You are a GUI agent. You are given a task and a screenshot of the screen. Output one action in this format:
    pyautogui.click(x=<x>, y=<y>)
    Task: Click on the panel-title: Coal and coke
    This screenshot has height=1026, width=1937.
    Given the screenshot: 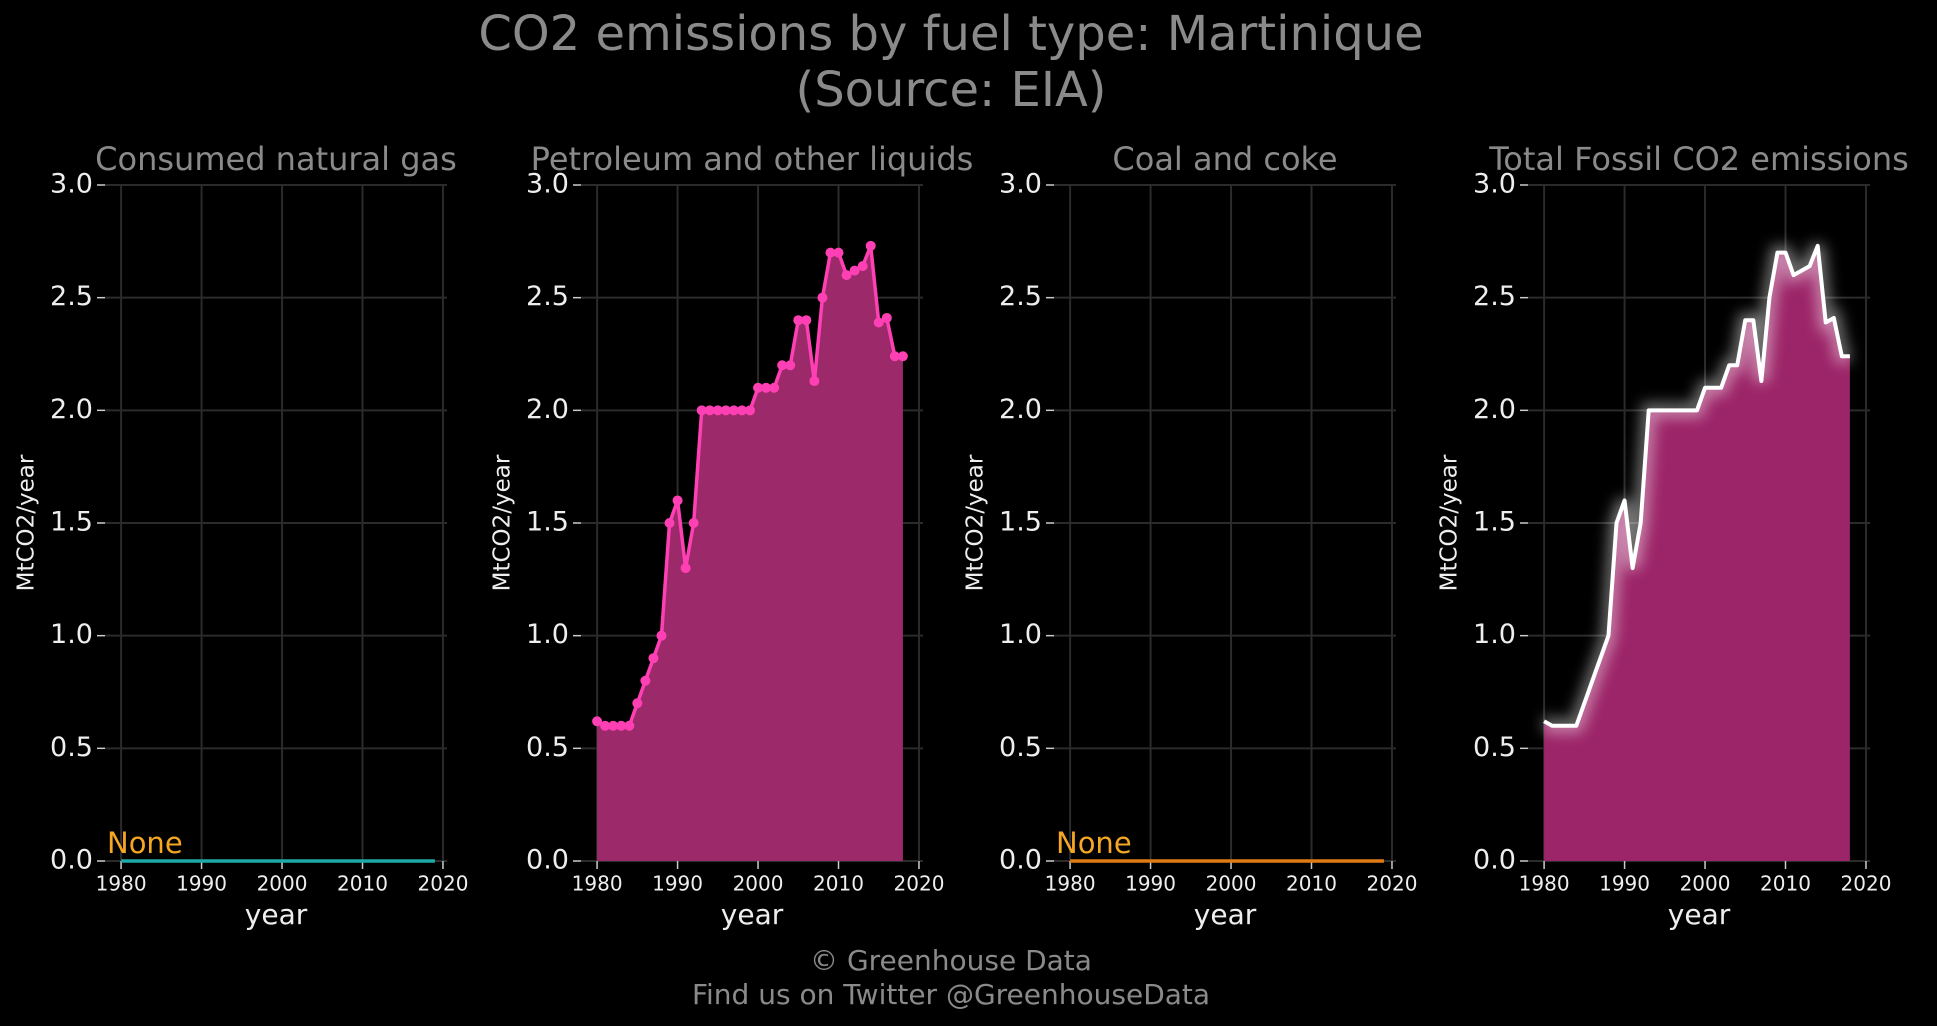 What is the action you would take?
    pyautogui.click(x=1224, y=159)
    